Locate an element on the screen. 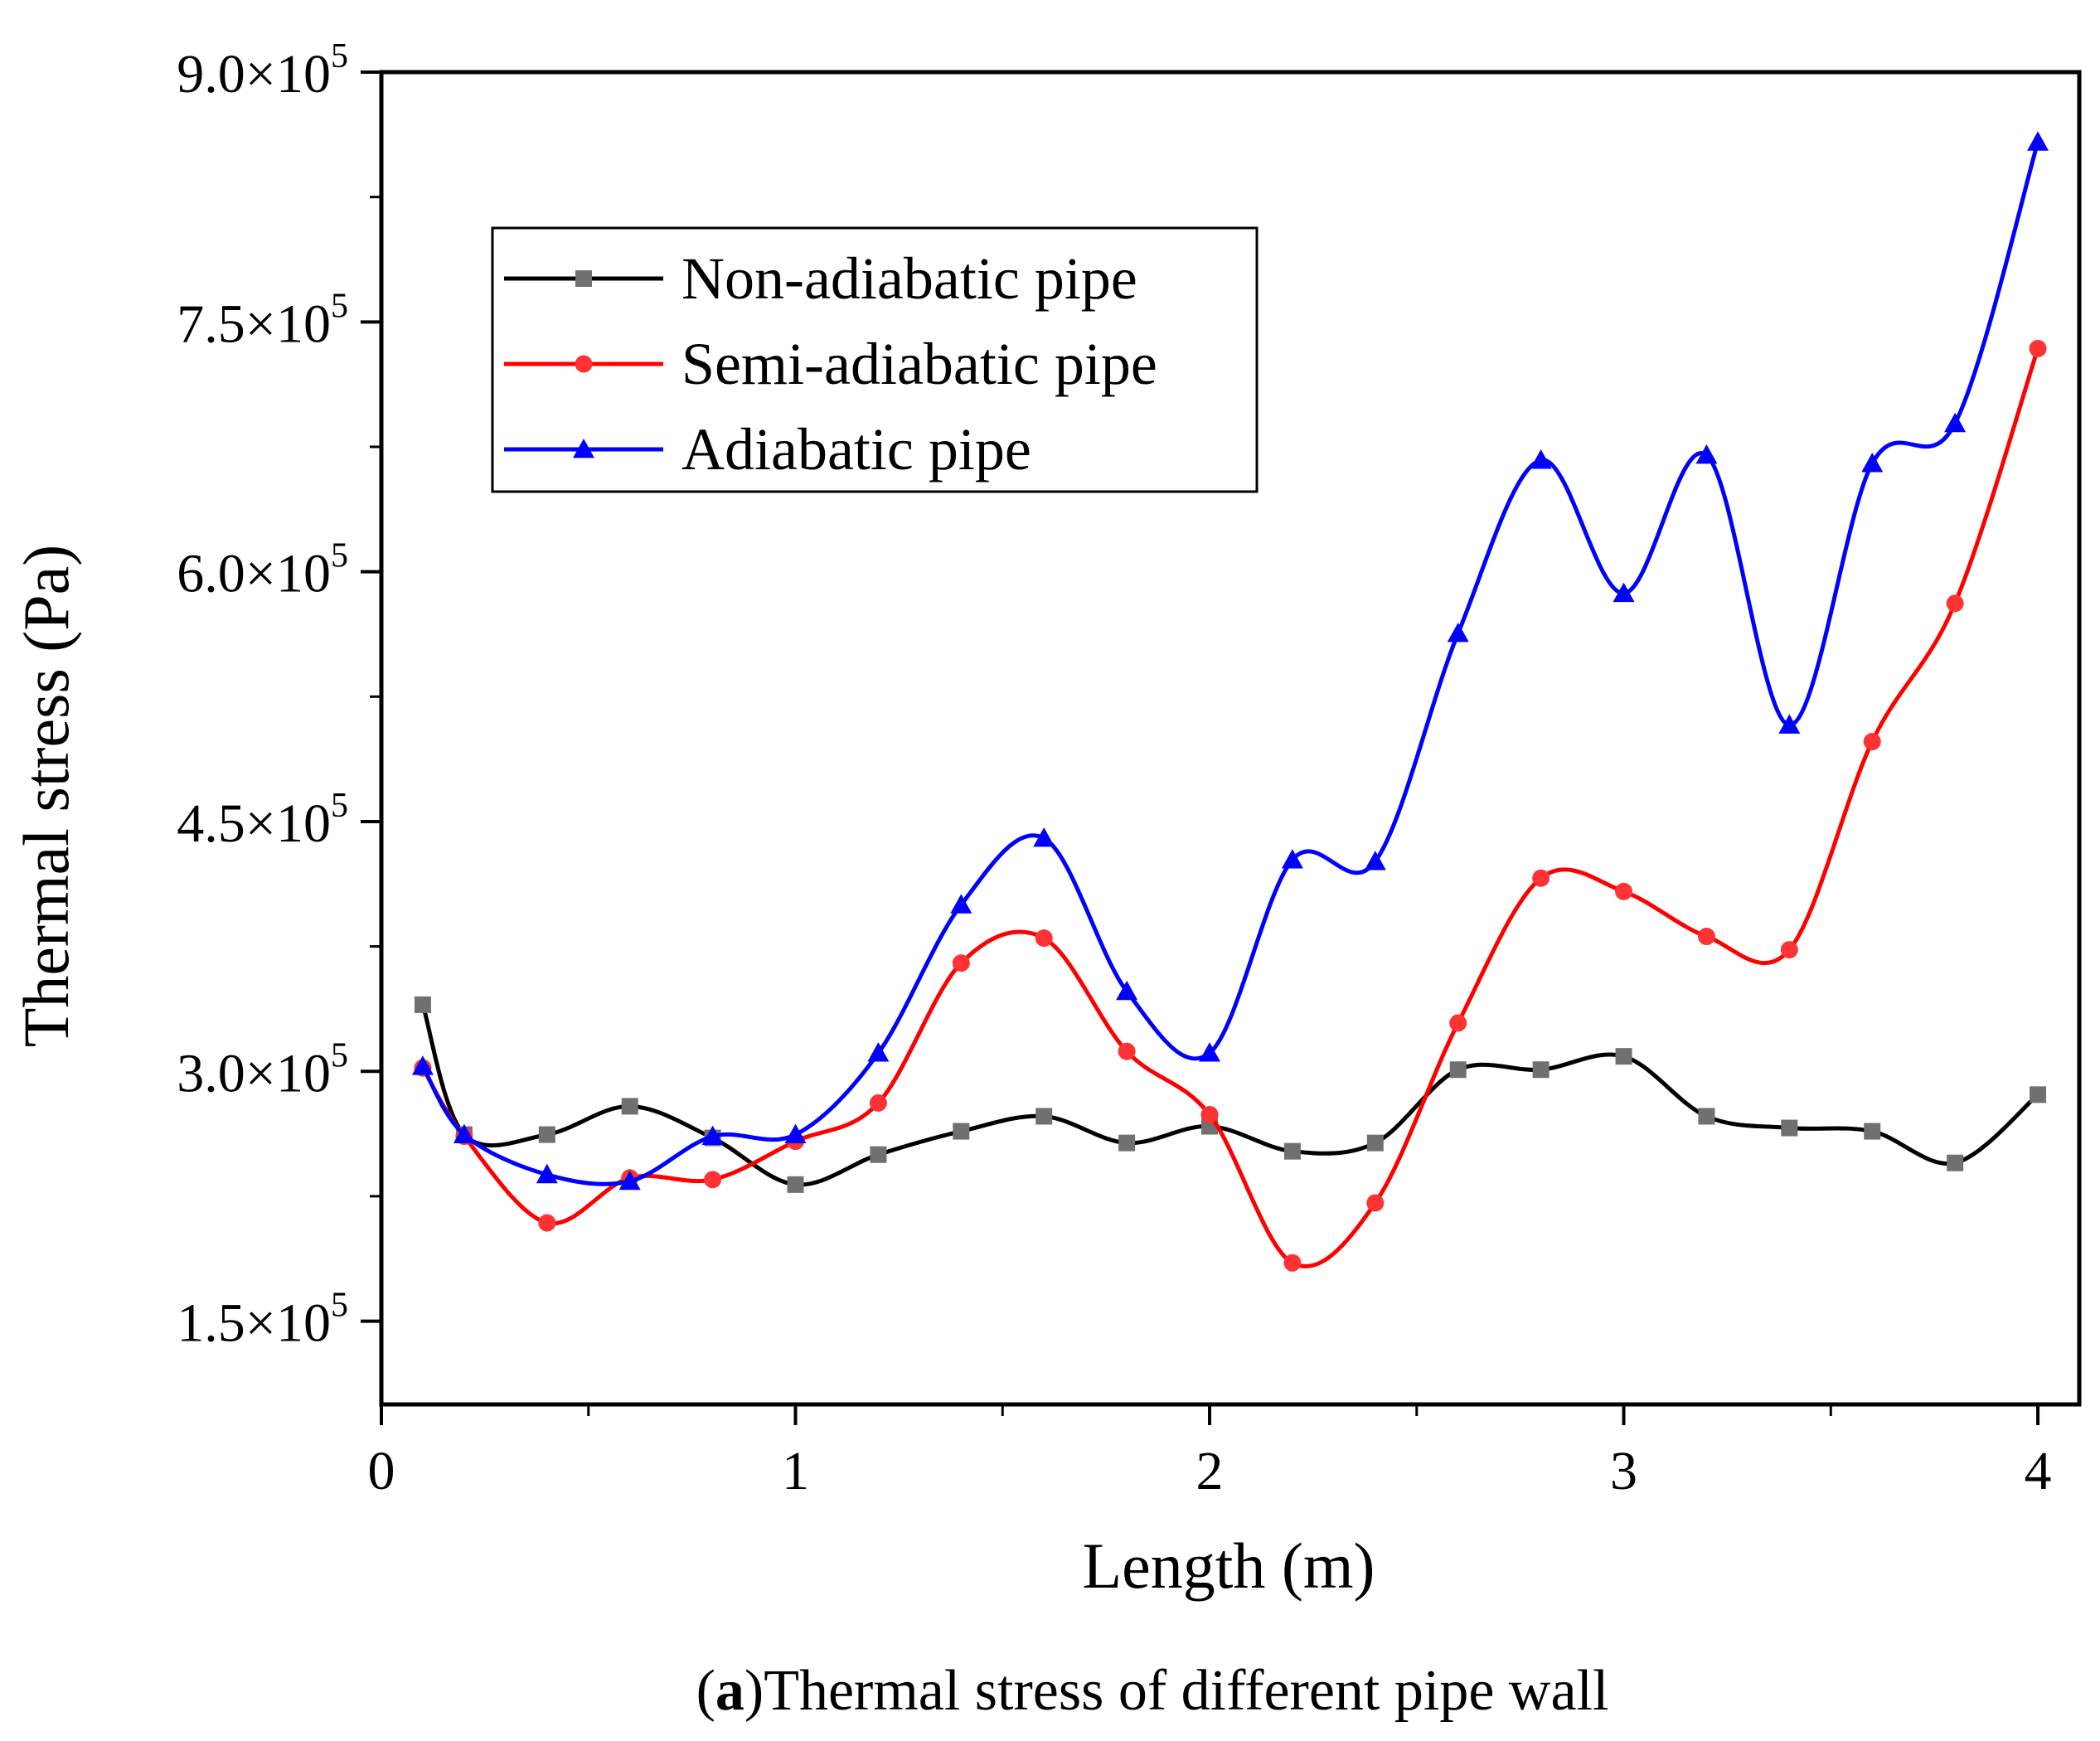  caption-text: )Thermal stress of different pipe wall is located at coordinates (1176, 1691).